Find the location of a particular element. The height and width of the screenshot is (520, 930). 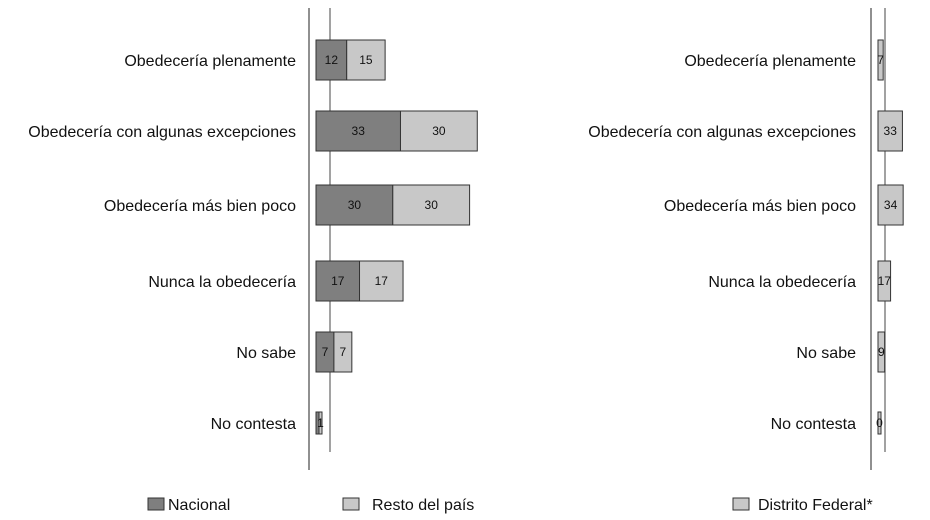

data-label: 12 is located at coordinates (332, 60).